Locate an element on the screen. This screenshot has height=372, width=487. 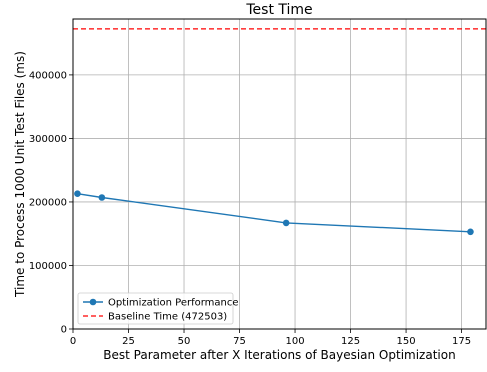
x-tick-label: 75 is located at coordinates (239, 341).